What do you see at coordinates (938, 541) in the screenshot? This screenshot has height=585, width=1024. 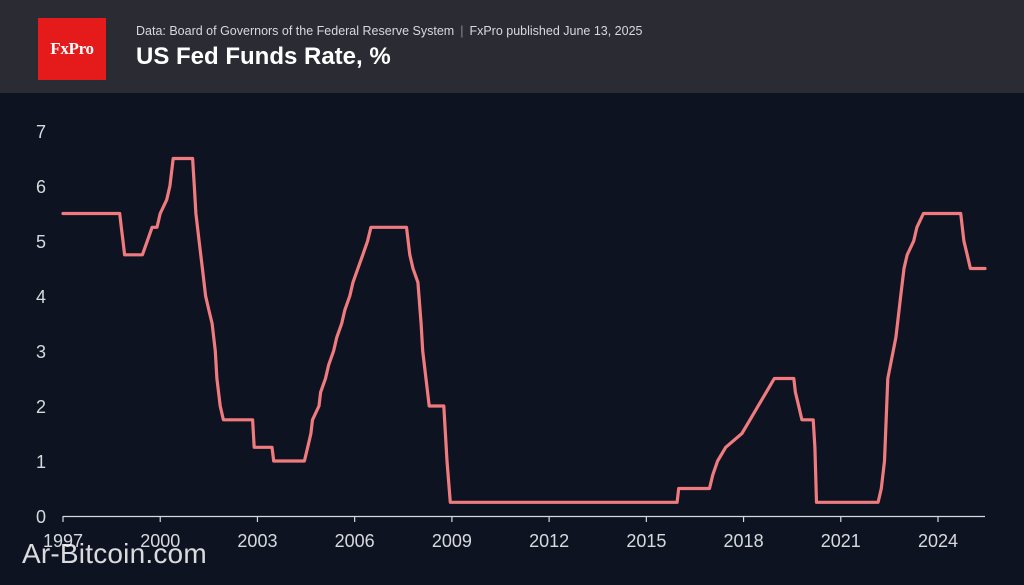 I see `x-tick-label: 2024` at bounding box center [938, 541].